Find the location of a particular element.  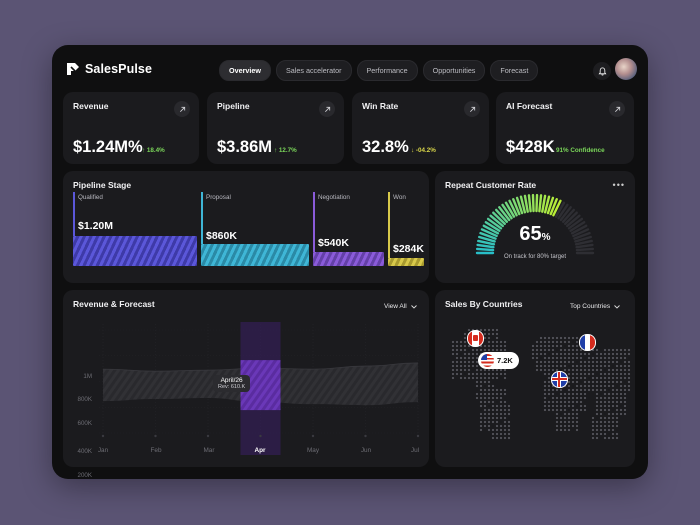

x-tick-apr: Apr is located at coordinates (260, 450).